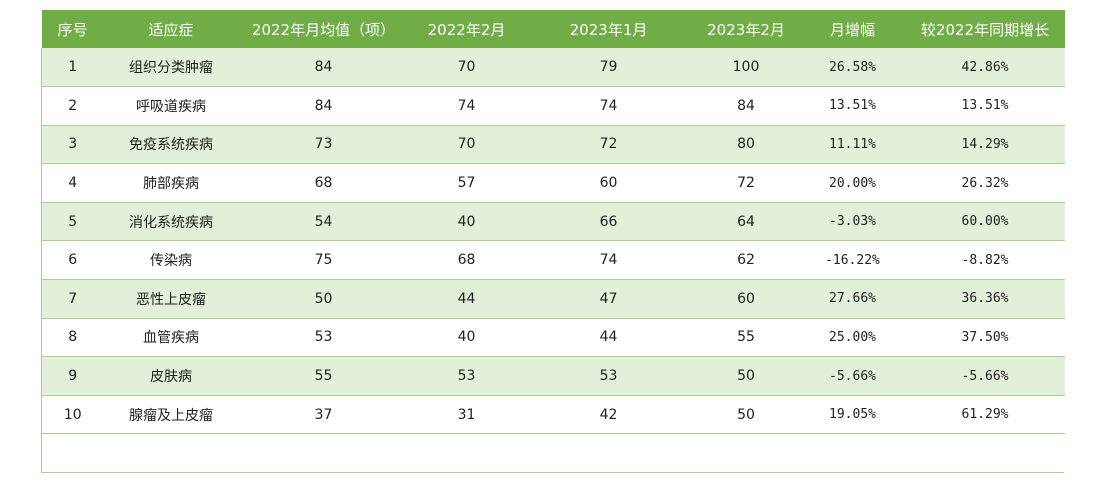 This screenshot has width=1102, height=501. I want to click on indication-cell: 恶性上皮瘤, so click(171, 299).